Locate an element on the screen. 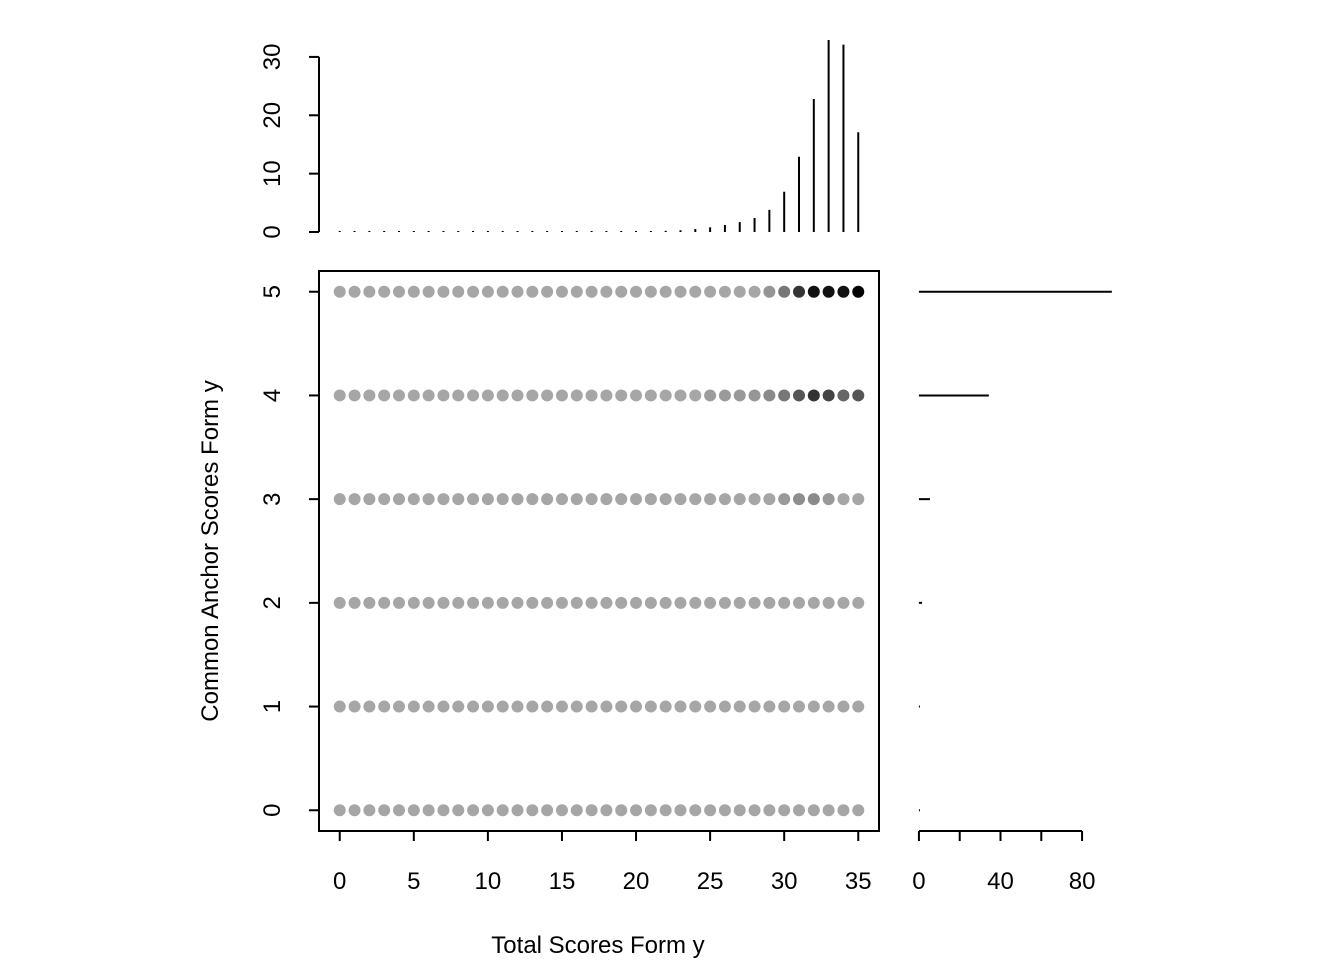 This screenshot has width=1344, height=965. x-axis-title: Total Scores Form y is located at coordinates (597, 945).